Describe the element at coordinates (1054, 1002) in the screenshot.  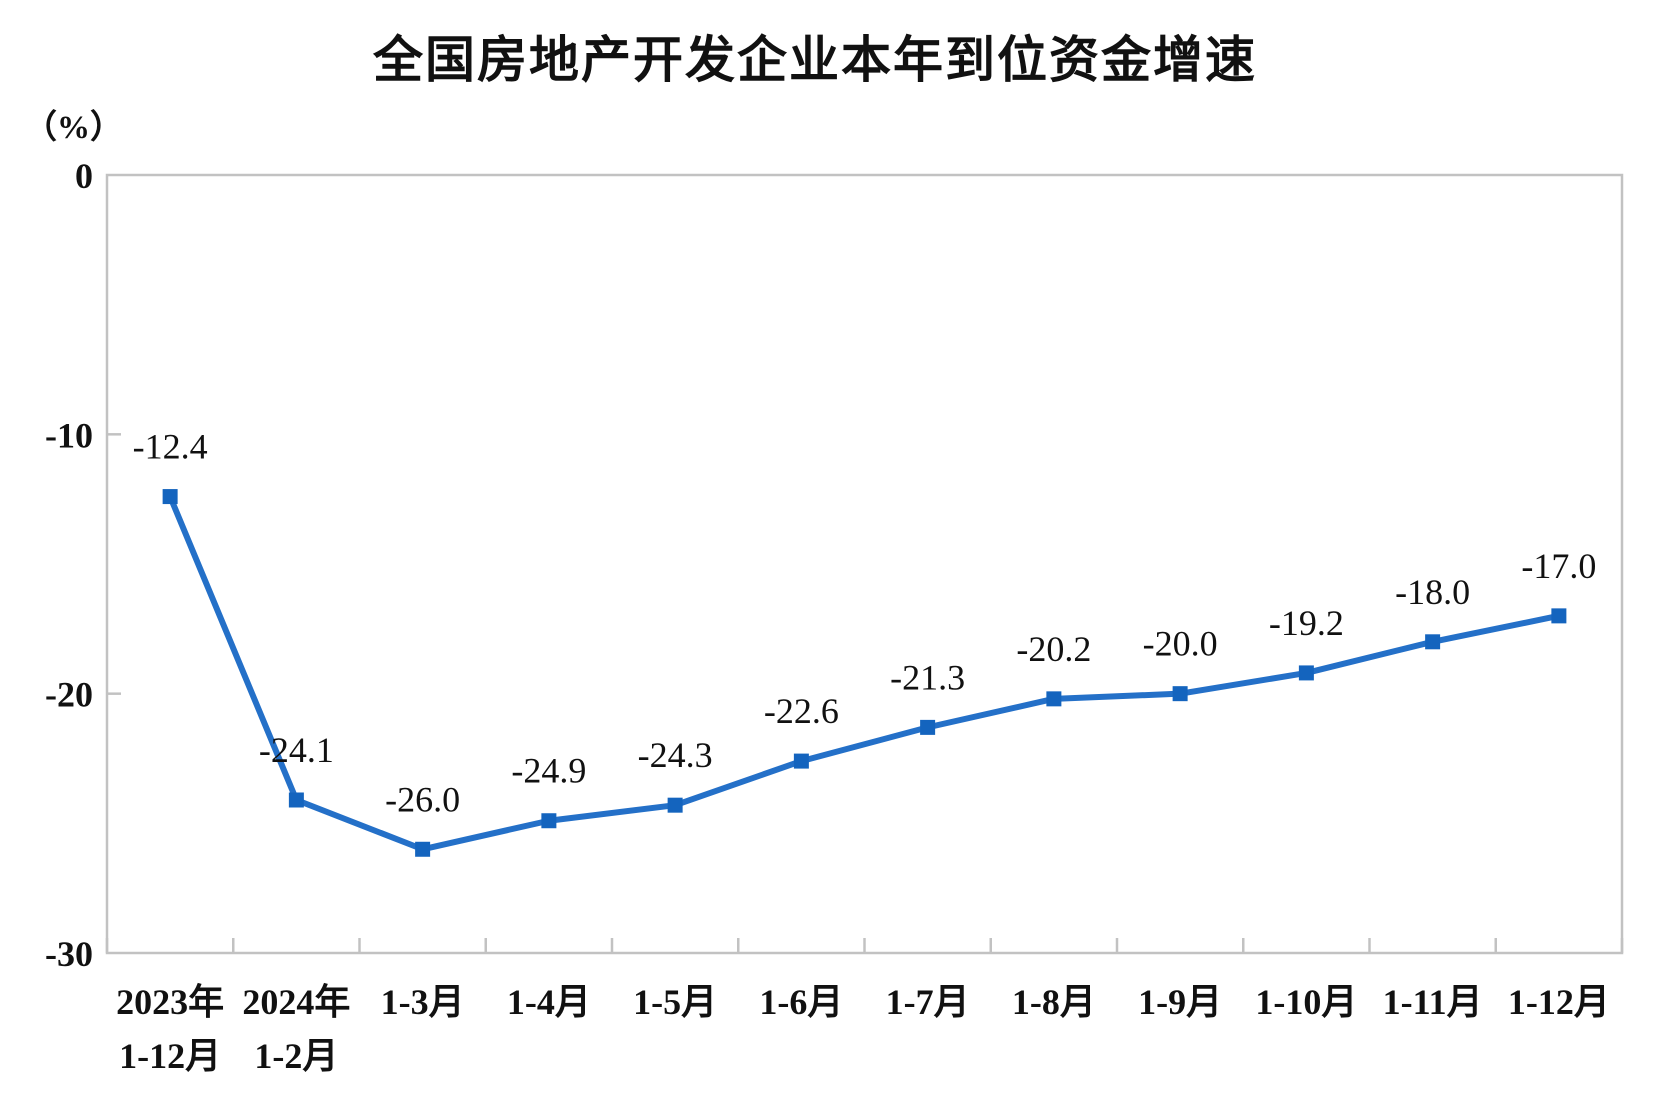
I see `x-axis-label: 1-8月` at that location.